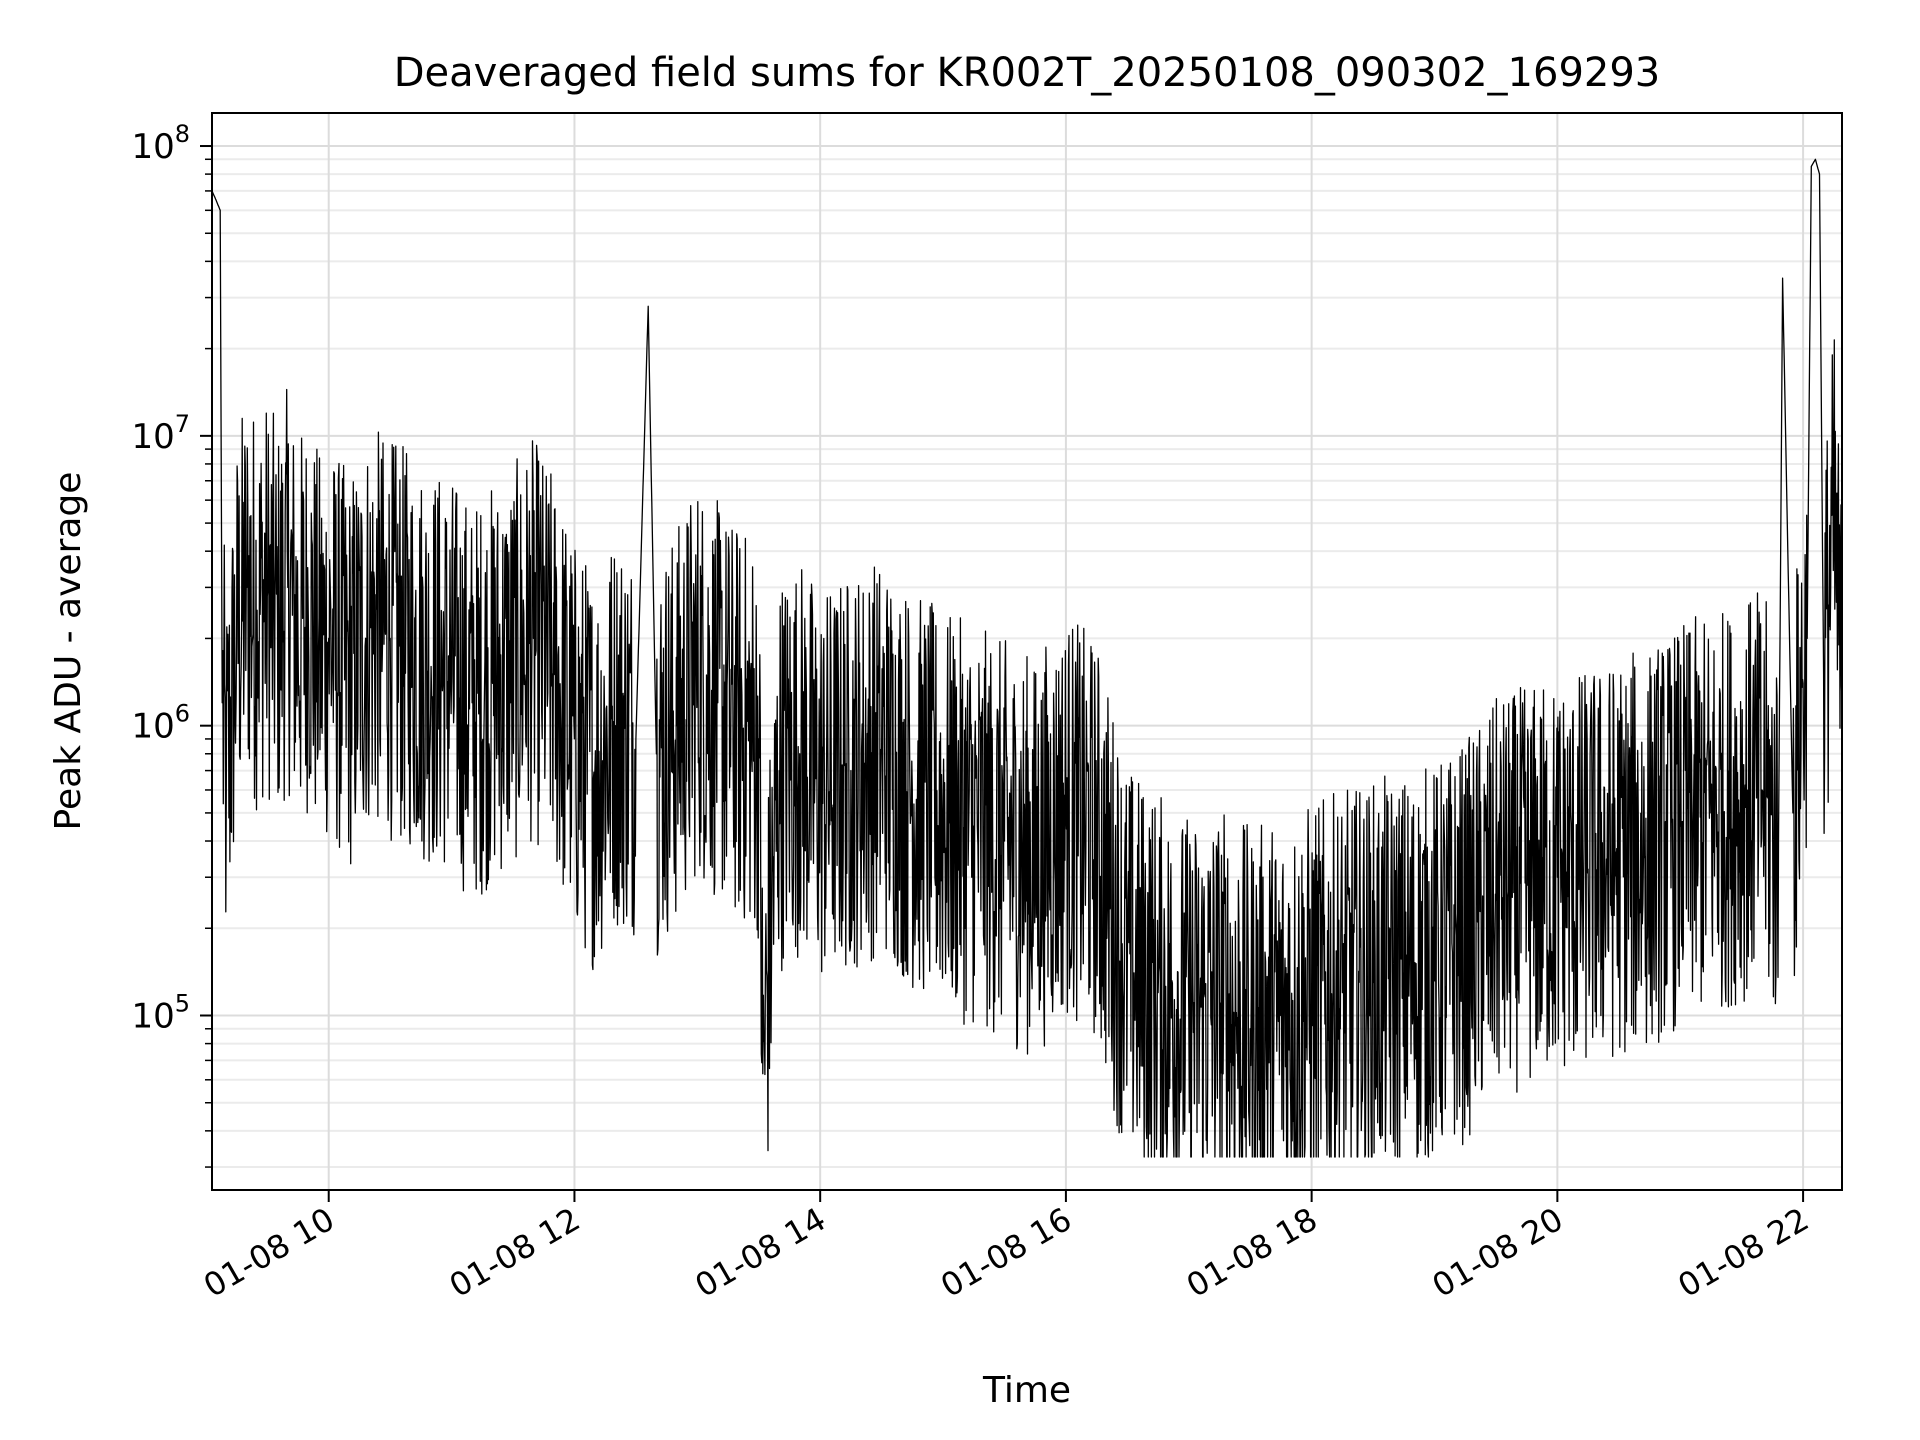 The image size is (1920, 1440). Describe the element at coordinates (1026, 1390) in the screenshot. I see `x-axis-label: Time` at that location.